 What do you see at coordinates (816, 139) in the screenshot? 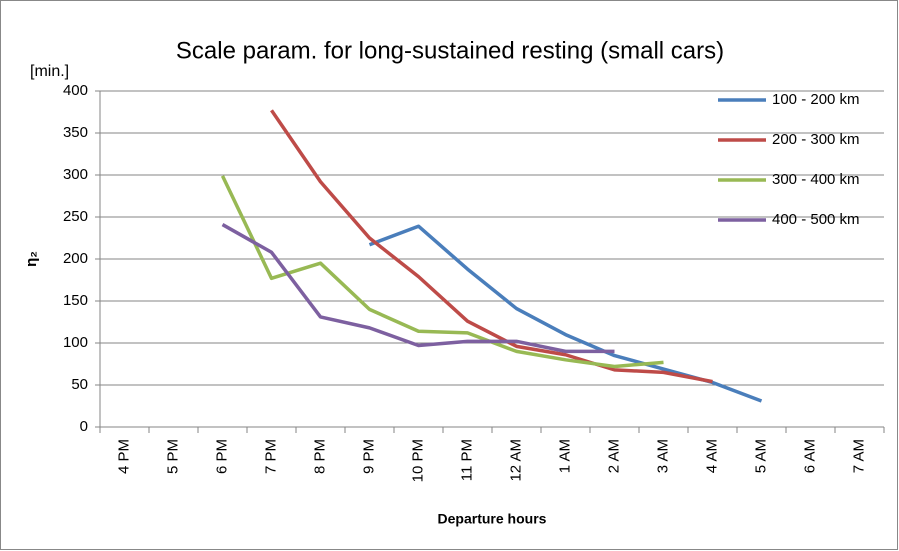
I see `legend-label: 200 - 300 km` at bounding box center [816, 139].